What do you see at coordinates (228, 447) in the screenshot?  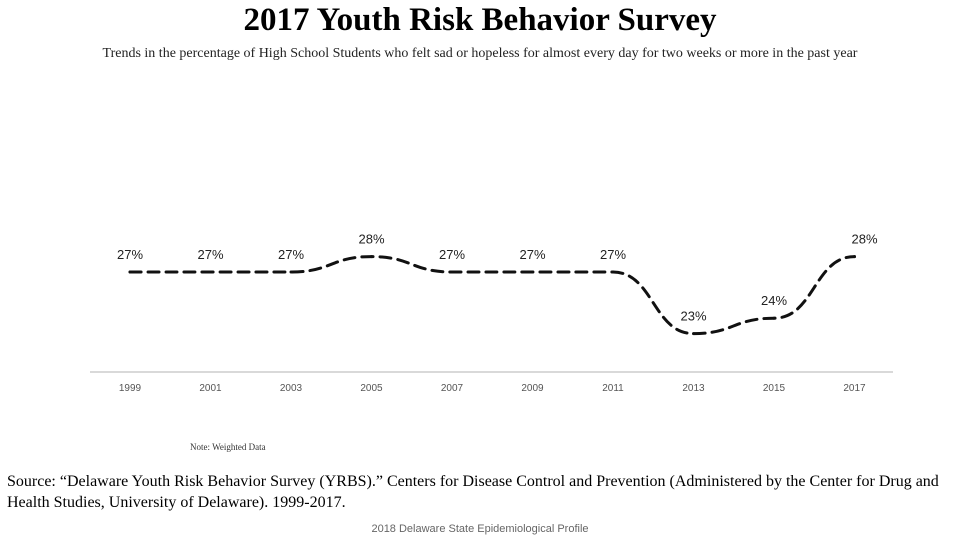 I see `note-text: Note: Weighted Data` at bounding box center [228, 447].